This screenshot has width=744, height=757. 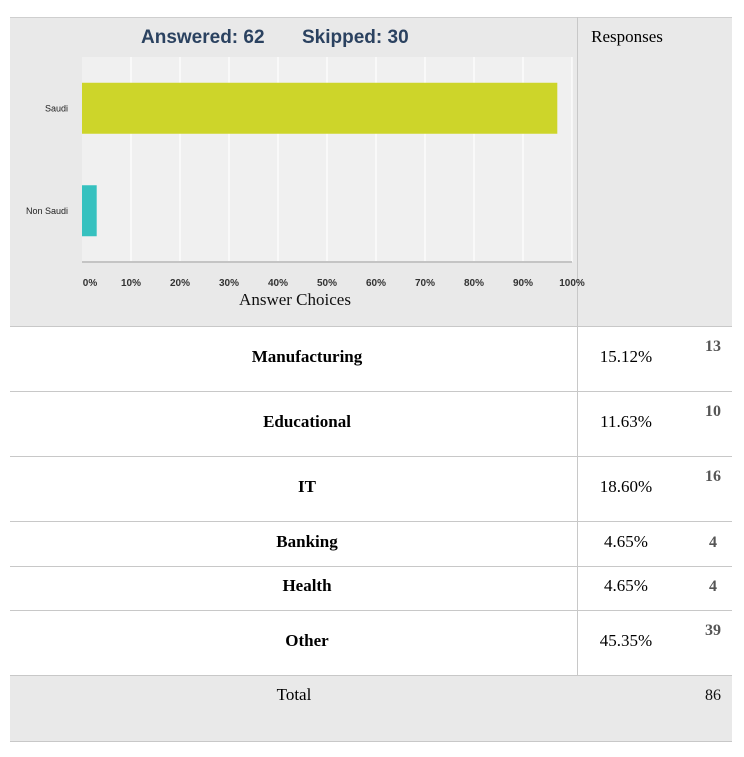 I want to click on row-label: Health, so click(x=307, y=585).